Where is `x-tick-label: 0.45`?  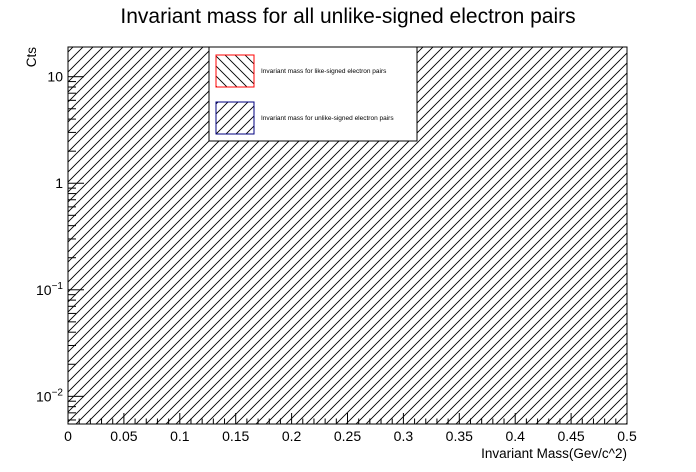
x-tick-label: 0.45 is located at coordinates (570, 436).